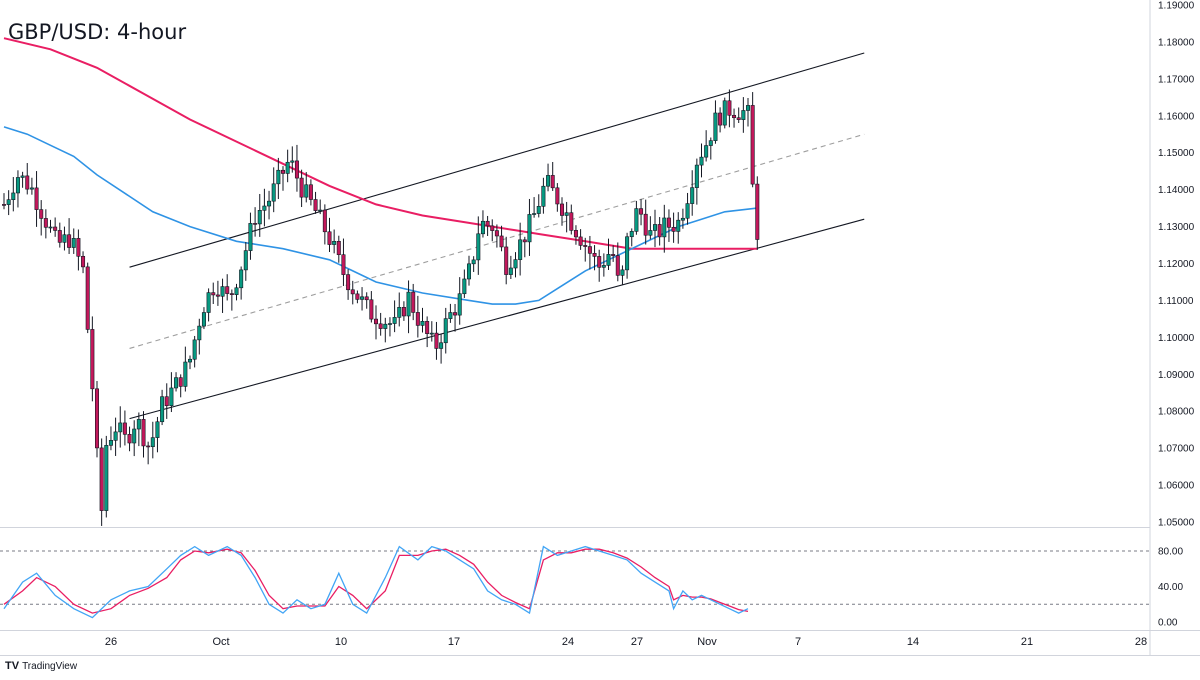 This screenshot has width=1200, height=680. Describe the element at coordinates (1176, 338) in the screenshot. I see `price-tick-label: 1.10000` at that location.